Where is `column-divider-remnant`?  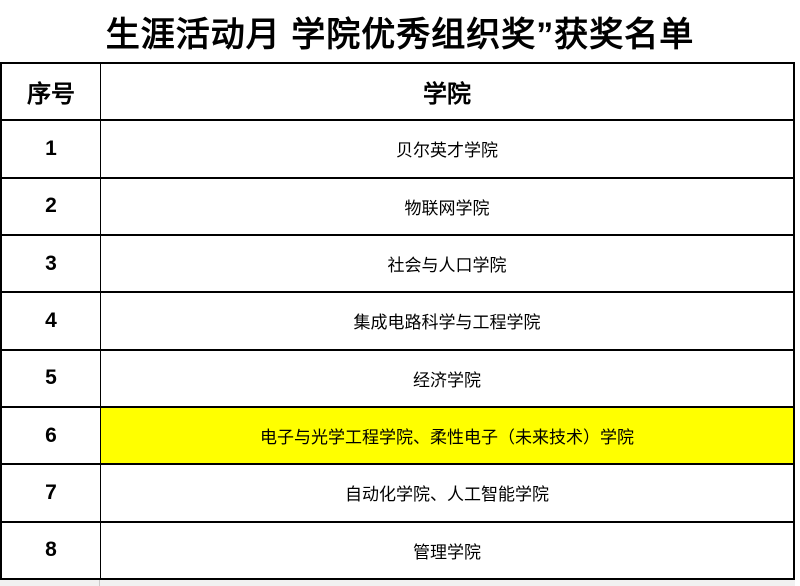
column-divider-remnant is located at coordinates (99, 583).